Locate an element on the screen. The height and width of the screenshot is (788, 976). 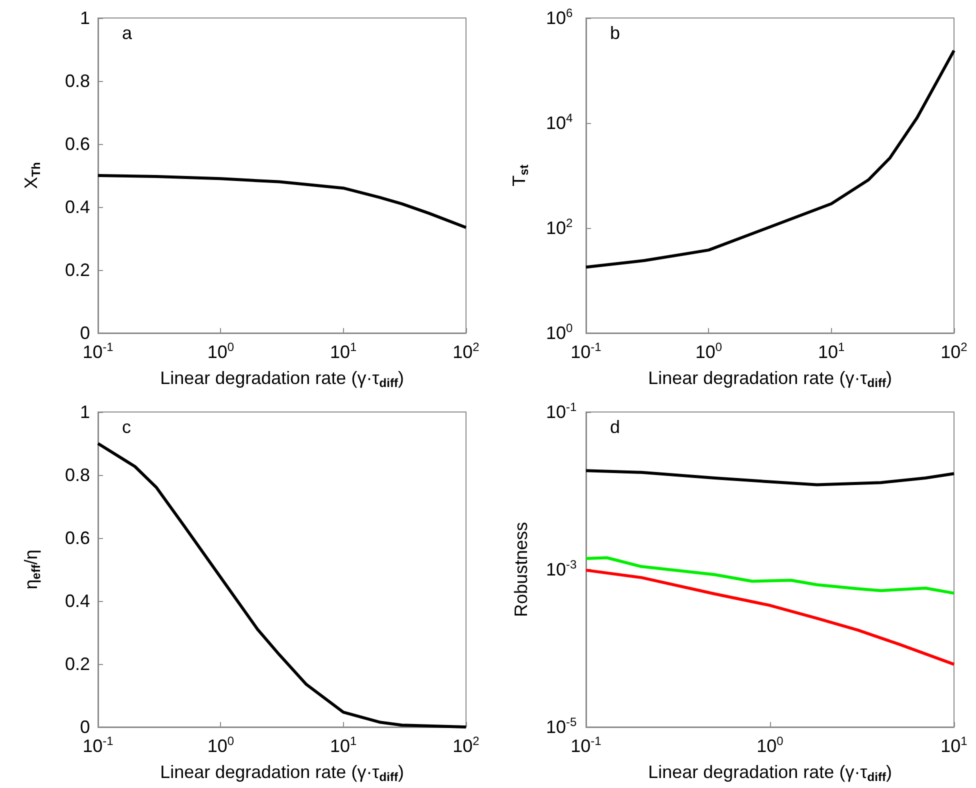
y-axis-title: ηeff/η is located at coordinates (32, 570).